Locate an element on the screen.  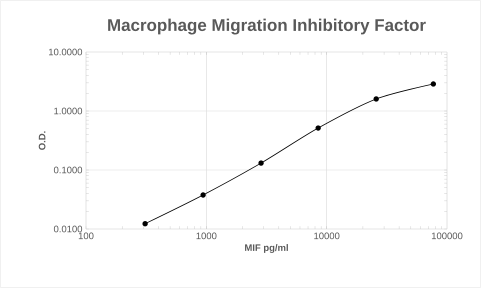
y-tick-label: 0.0100 is located at coordinates (68, 229).